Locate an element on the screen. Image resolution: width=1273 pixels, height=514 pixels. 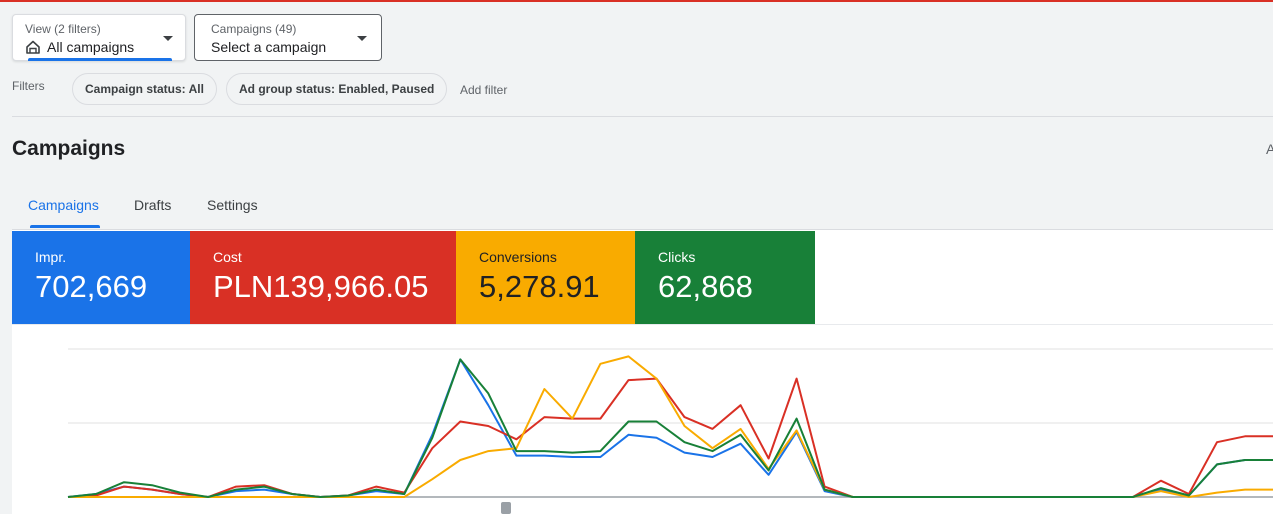
page-title: Campaigns is located at coordinates (69, 148).